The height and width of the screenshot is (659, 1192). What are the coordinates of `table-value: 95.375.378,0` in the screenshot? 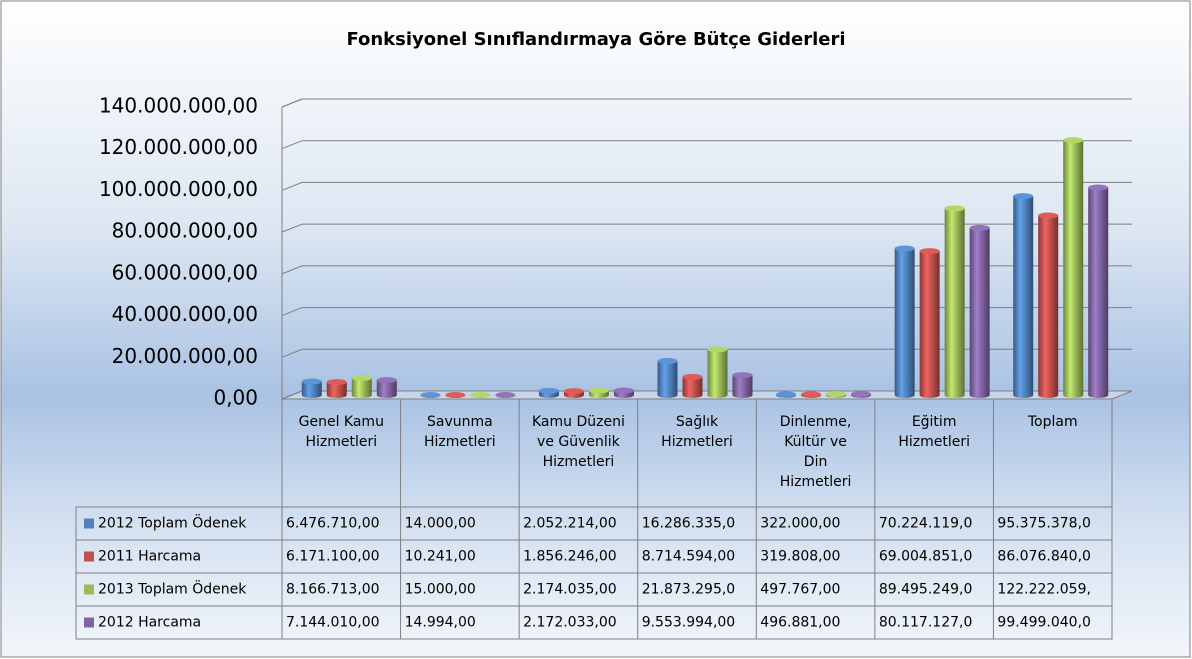 It's located at (1044, 524).